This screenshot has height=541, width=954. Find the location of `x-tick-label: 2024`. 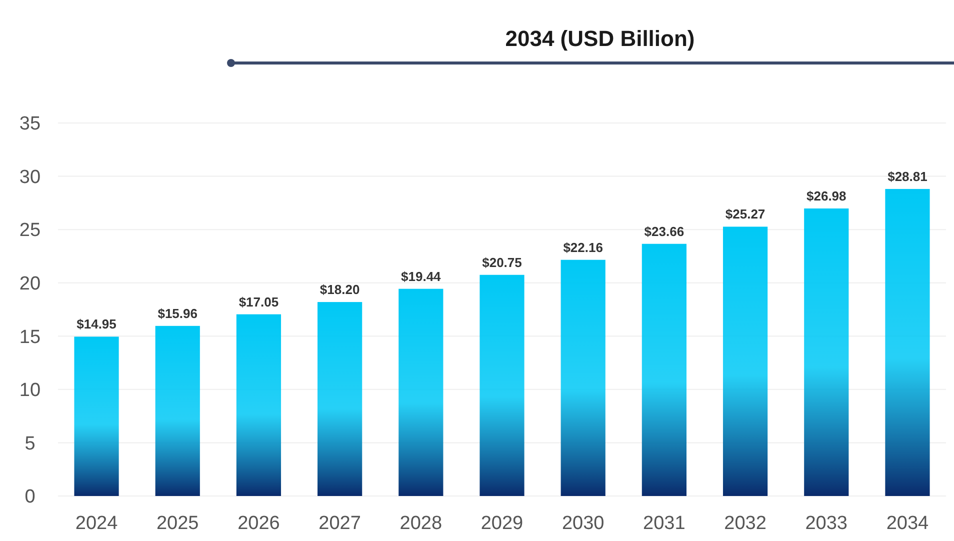

x-tick-label: 2024 is located at coordinates (96, 523).